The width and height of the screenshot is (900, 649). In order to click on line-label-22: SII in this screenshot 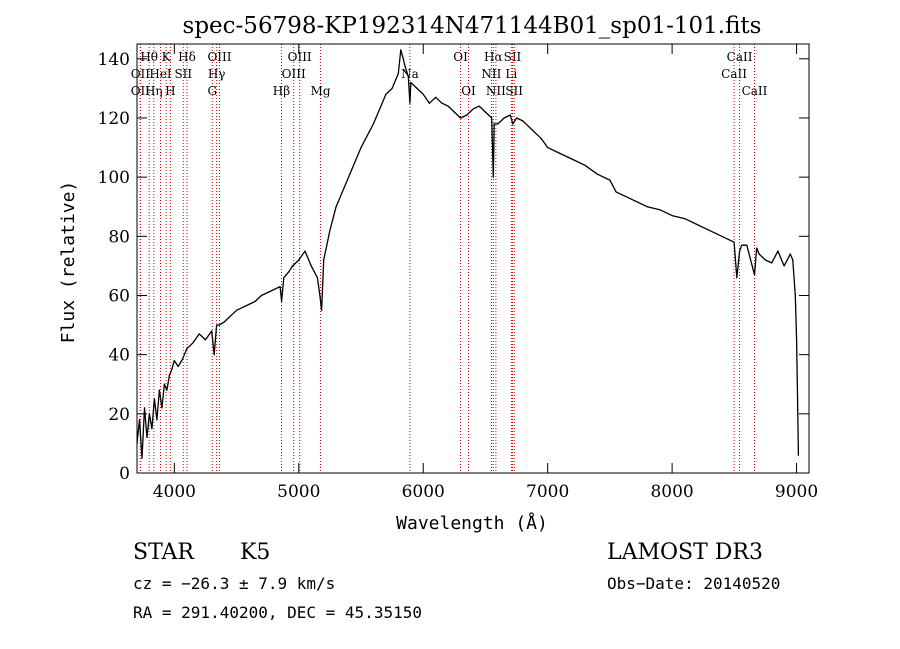, I will do `click(513, 57)`.